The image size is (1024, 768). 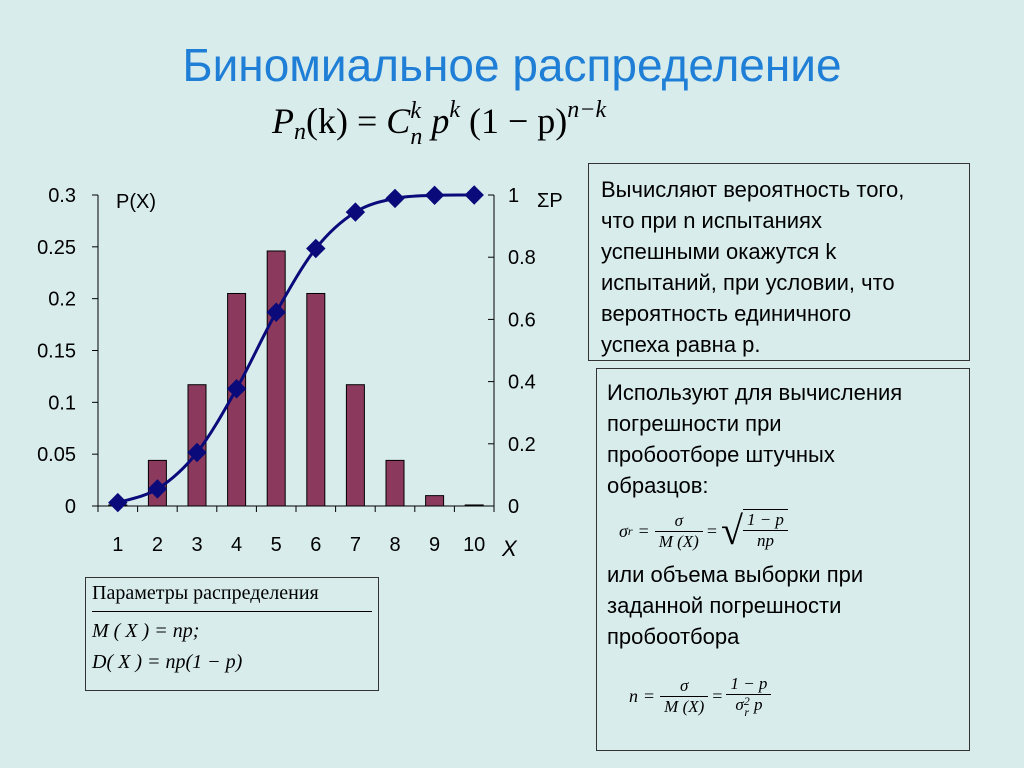 What do you see at coordinates (232, 597) in the screenshot?
I see `parameters-header: Параметры распределения` at bounding box center [232, 597].